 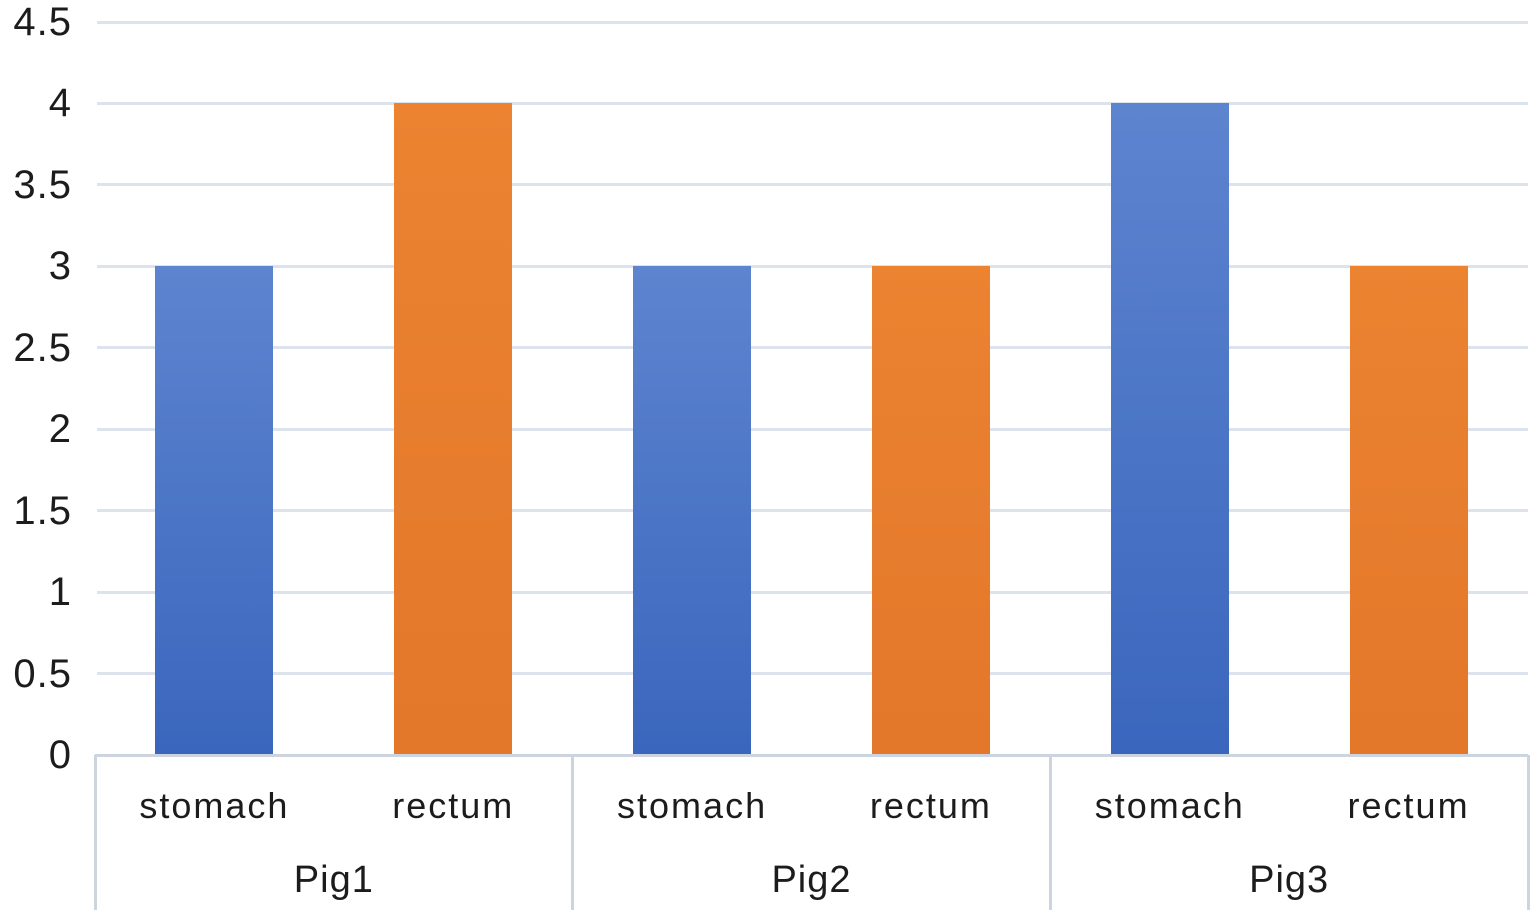 I want to click on category-label-pig3-rectum: rectum, so click(x=1408, y=805).